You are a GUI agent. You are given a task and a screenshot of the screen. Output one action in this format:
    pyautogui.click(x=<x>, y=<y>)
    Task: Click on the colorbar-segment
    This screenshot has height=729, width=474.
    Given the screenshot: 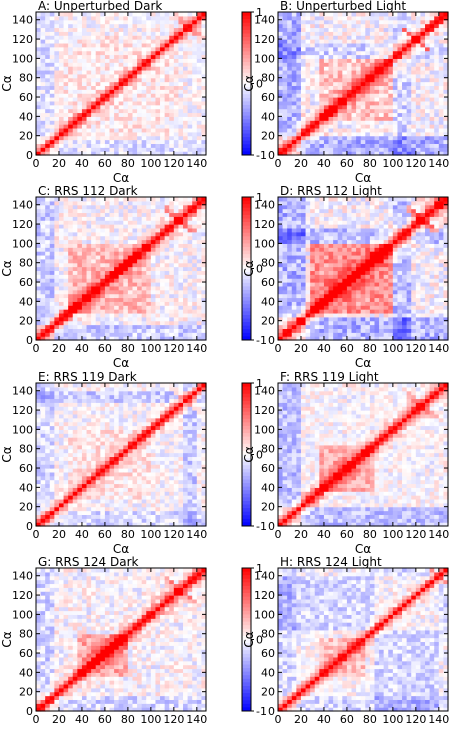 What is the action you would take?
    pyautogui.click(x=246, y=206)
    